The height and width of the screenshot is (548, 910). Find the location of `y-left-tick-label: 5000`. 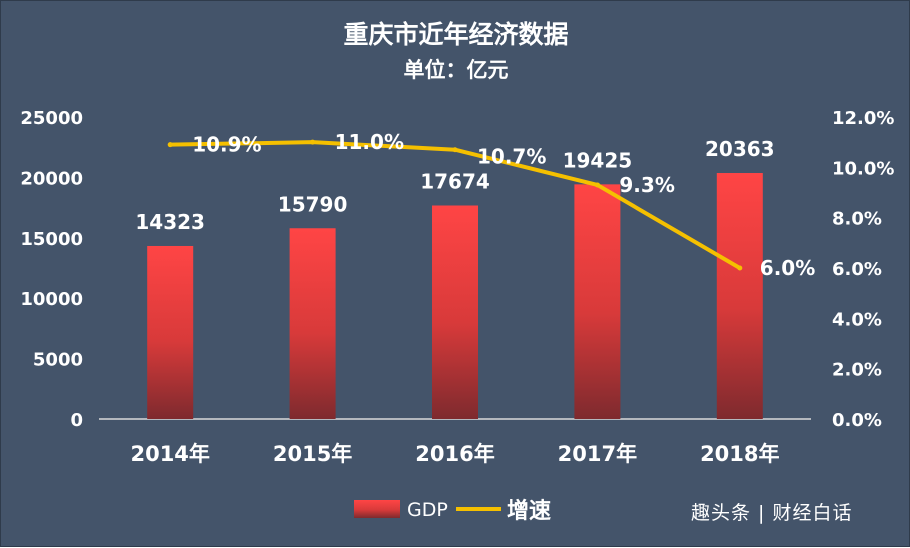

y-left-tick-label: 5000 is located at coordinates (58, 360).